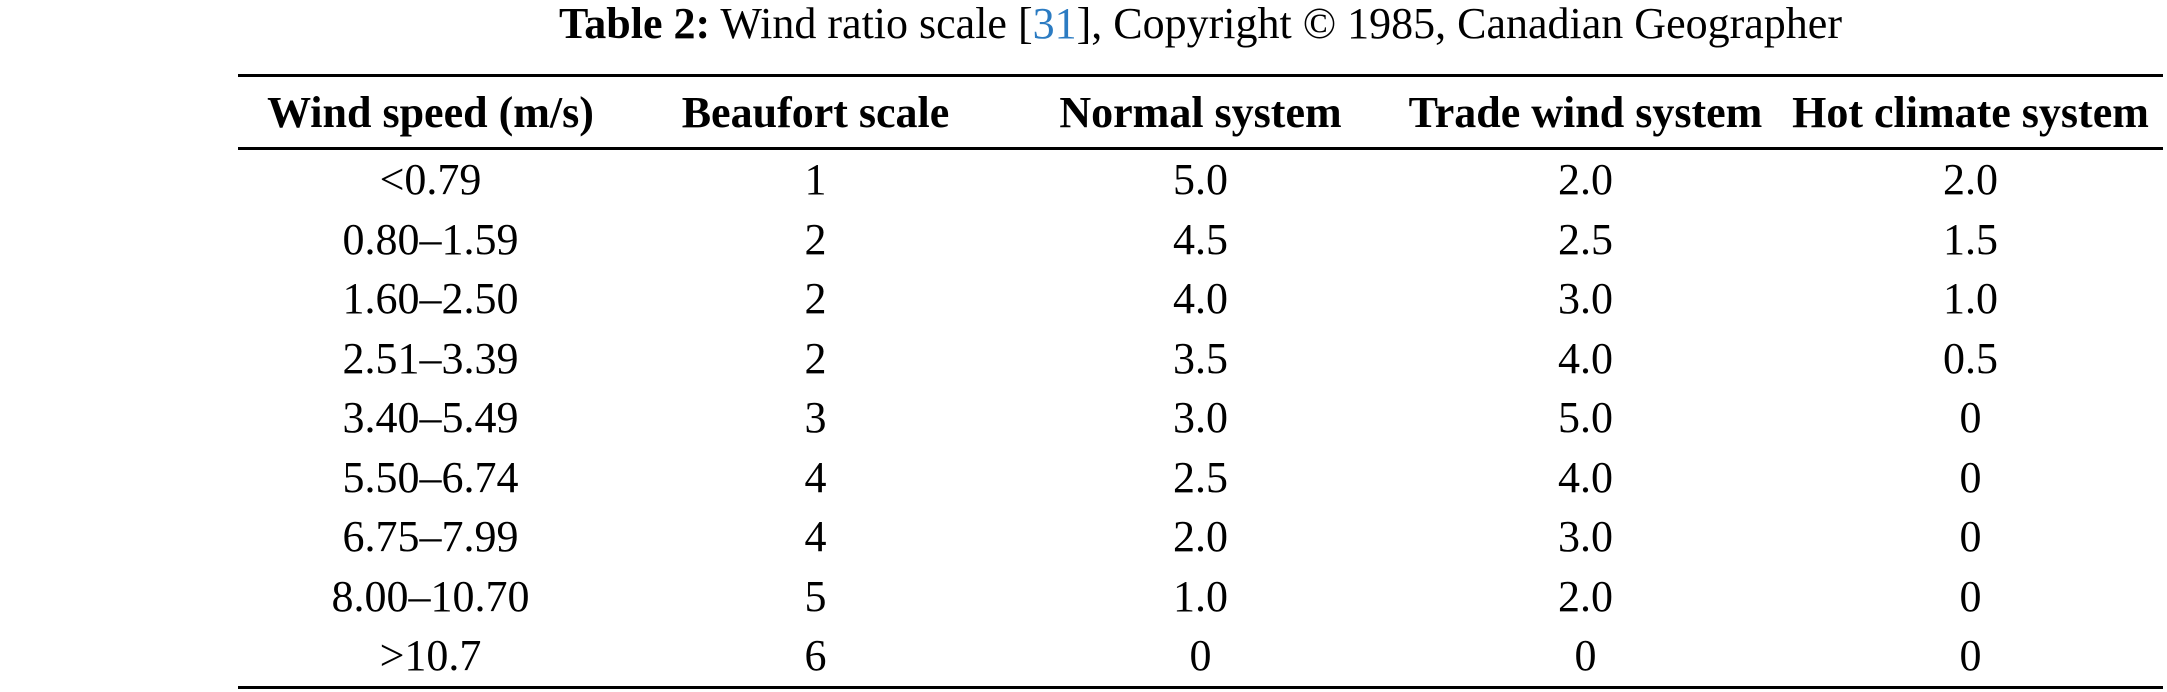 This screenshot has width=2167, height=692. I want to click on citation-bracket-open: [, so click(1025, 24).